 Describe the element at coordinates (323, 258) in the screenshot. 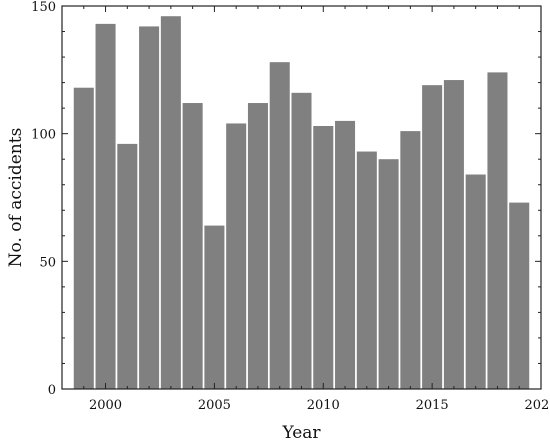

I see `bar-2010` at that location.